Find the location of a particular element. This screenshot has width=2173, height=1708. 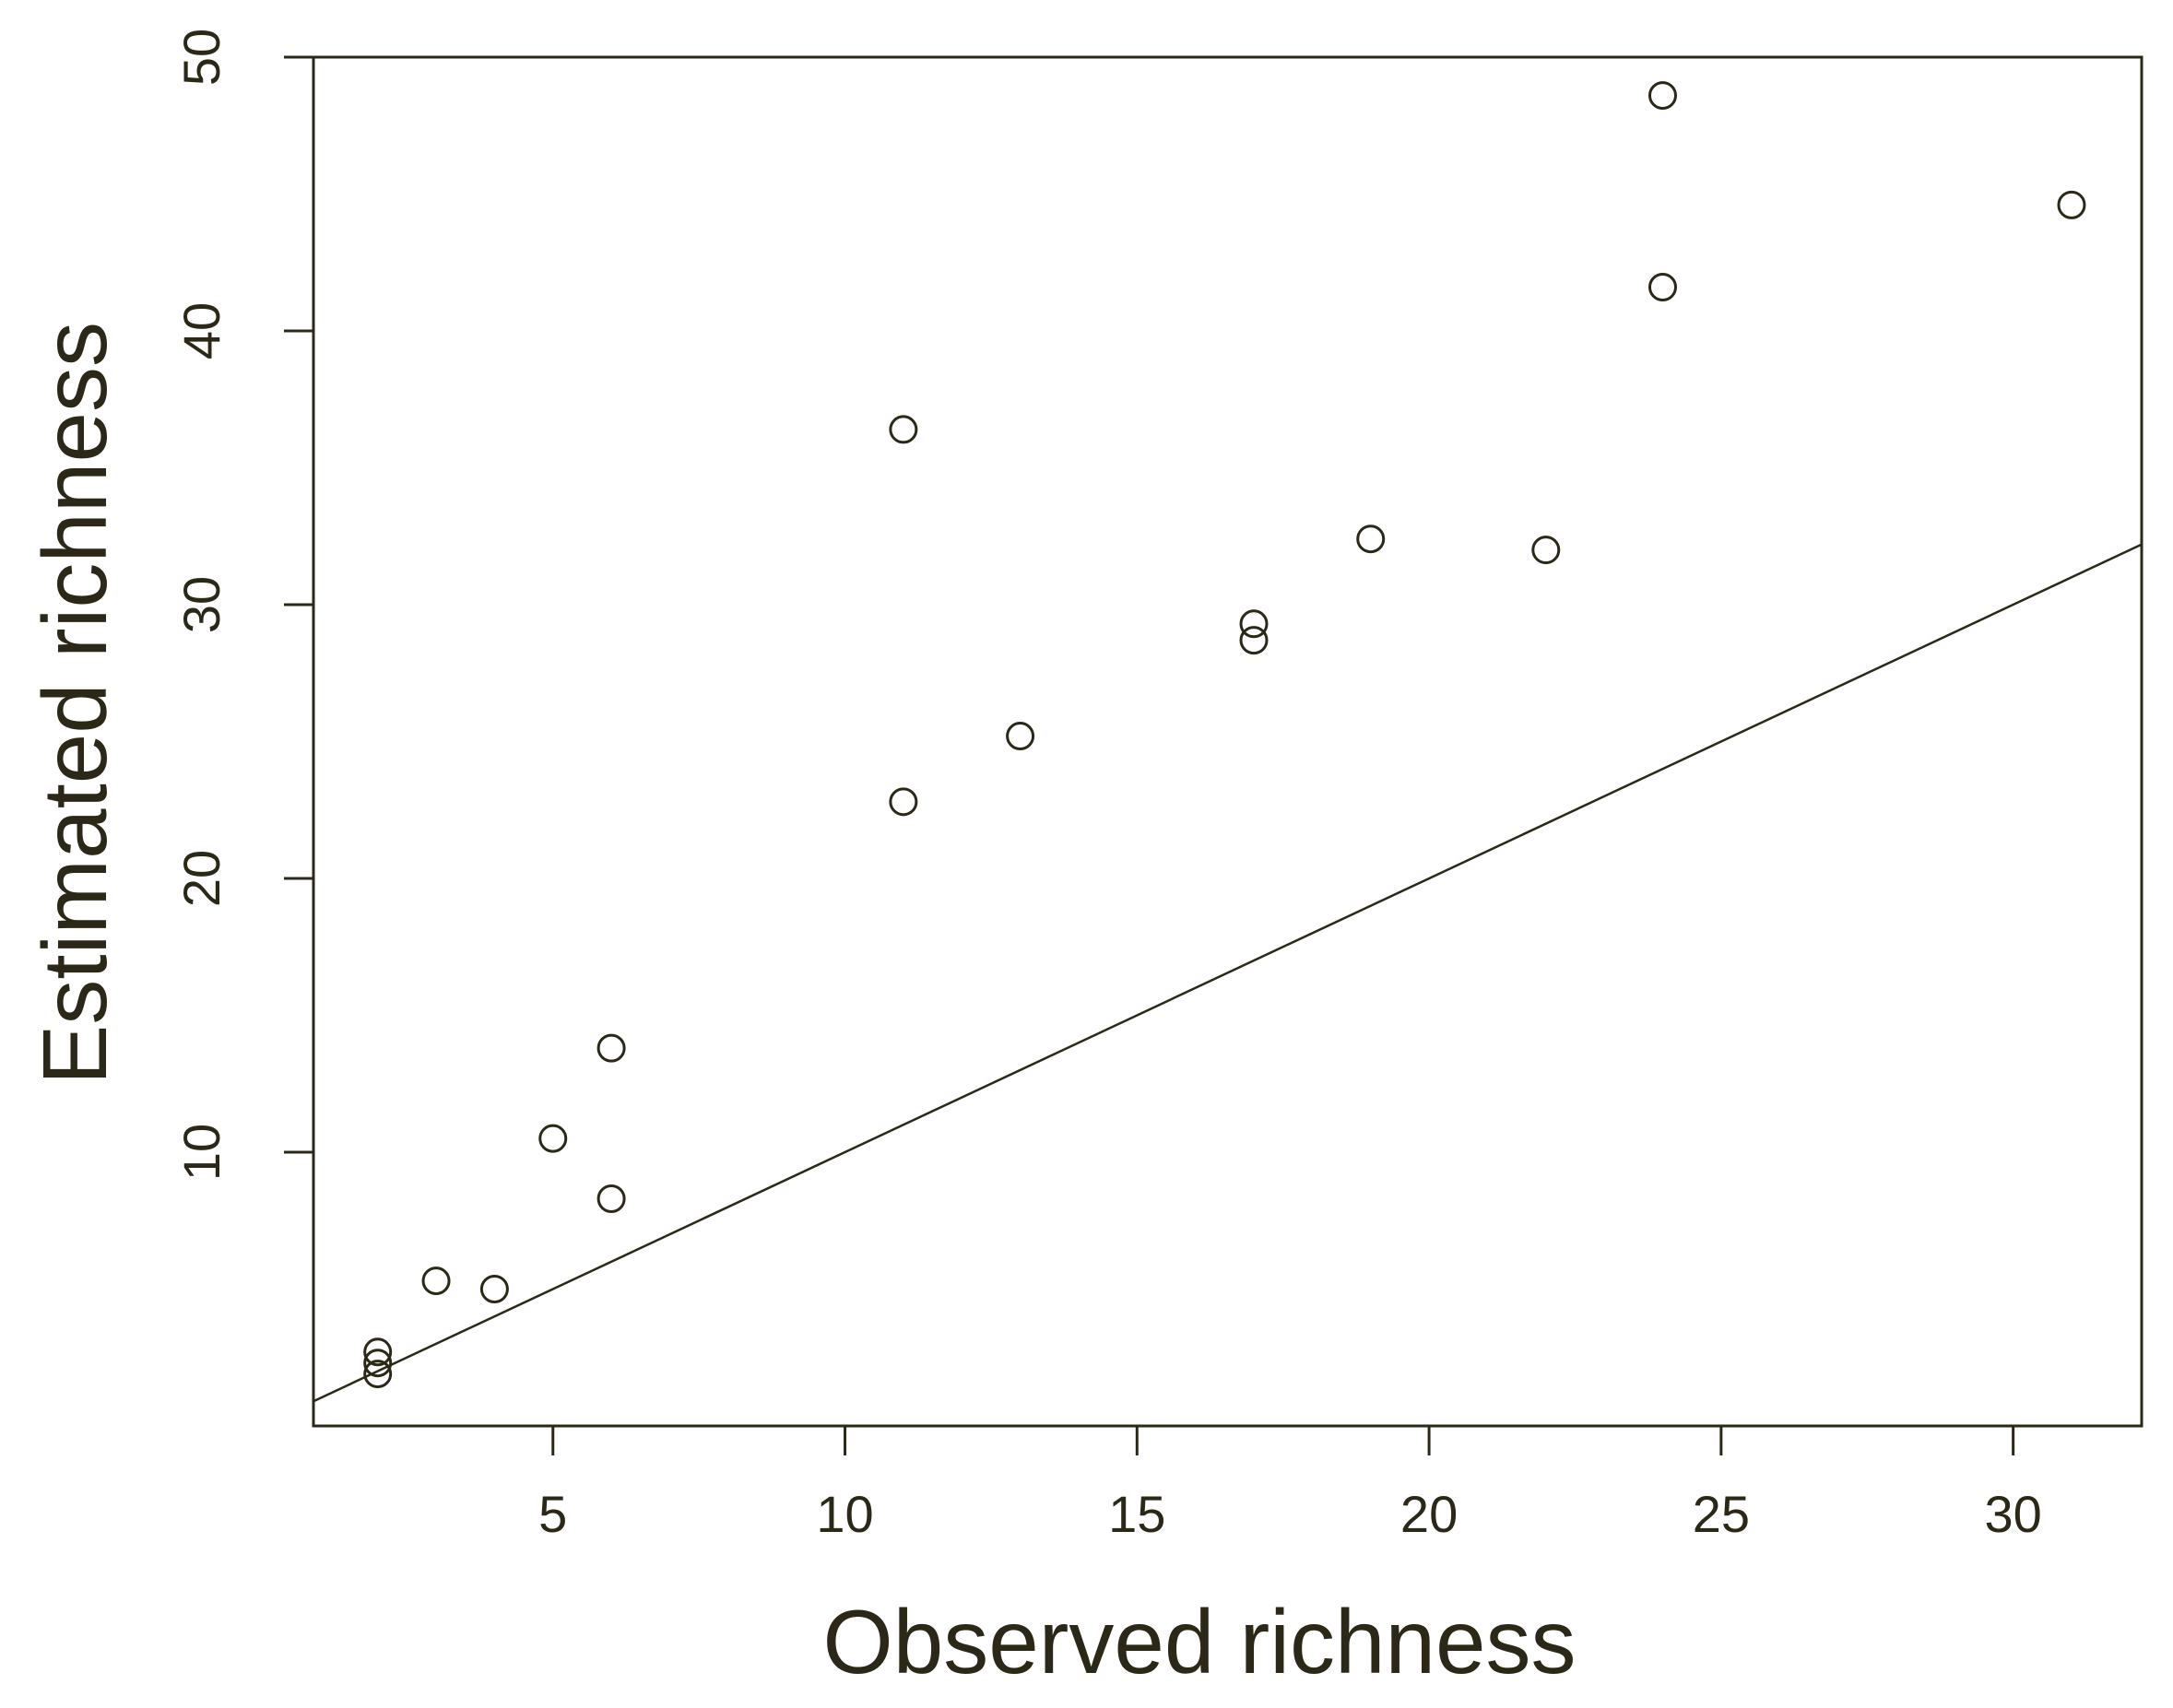

y-tick-label-30: 30 is located at coordinates (201, 604).